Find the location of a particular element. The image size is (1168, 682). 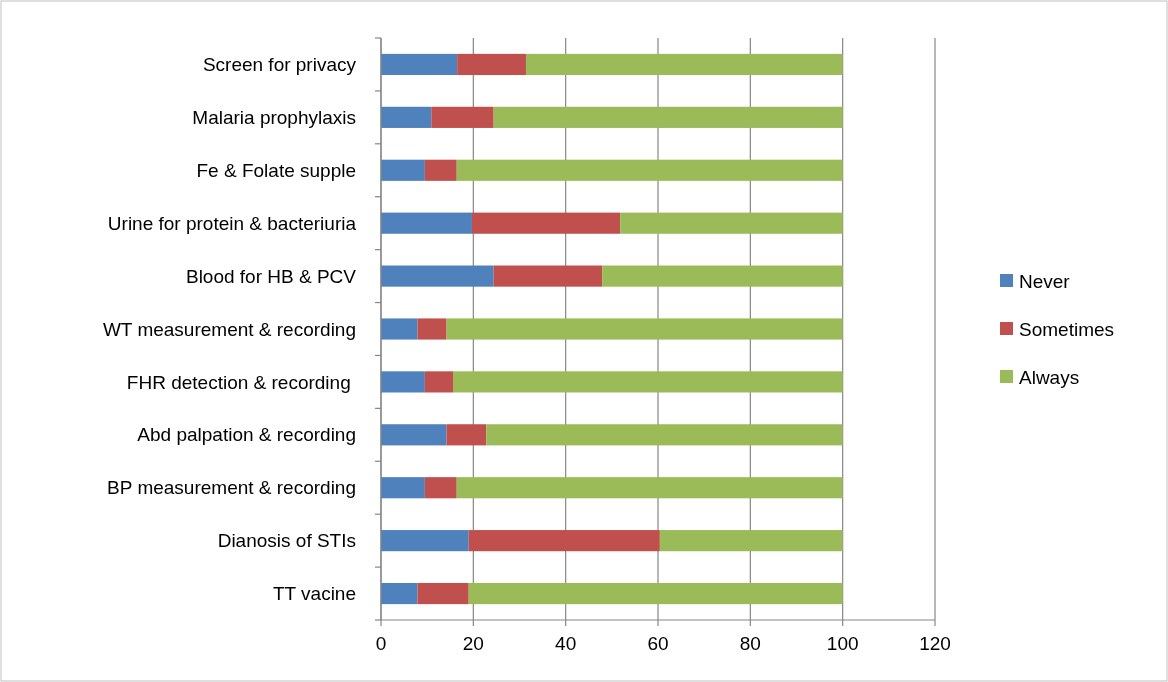

y-tick-label: BP measurement & recording is located at coordinates (231, 488).